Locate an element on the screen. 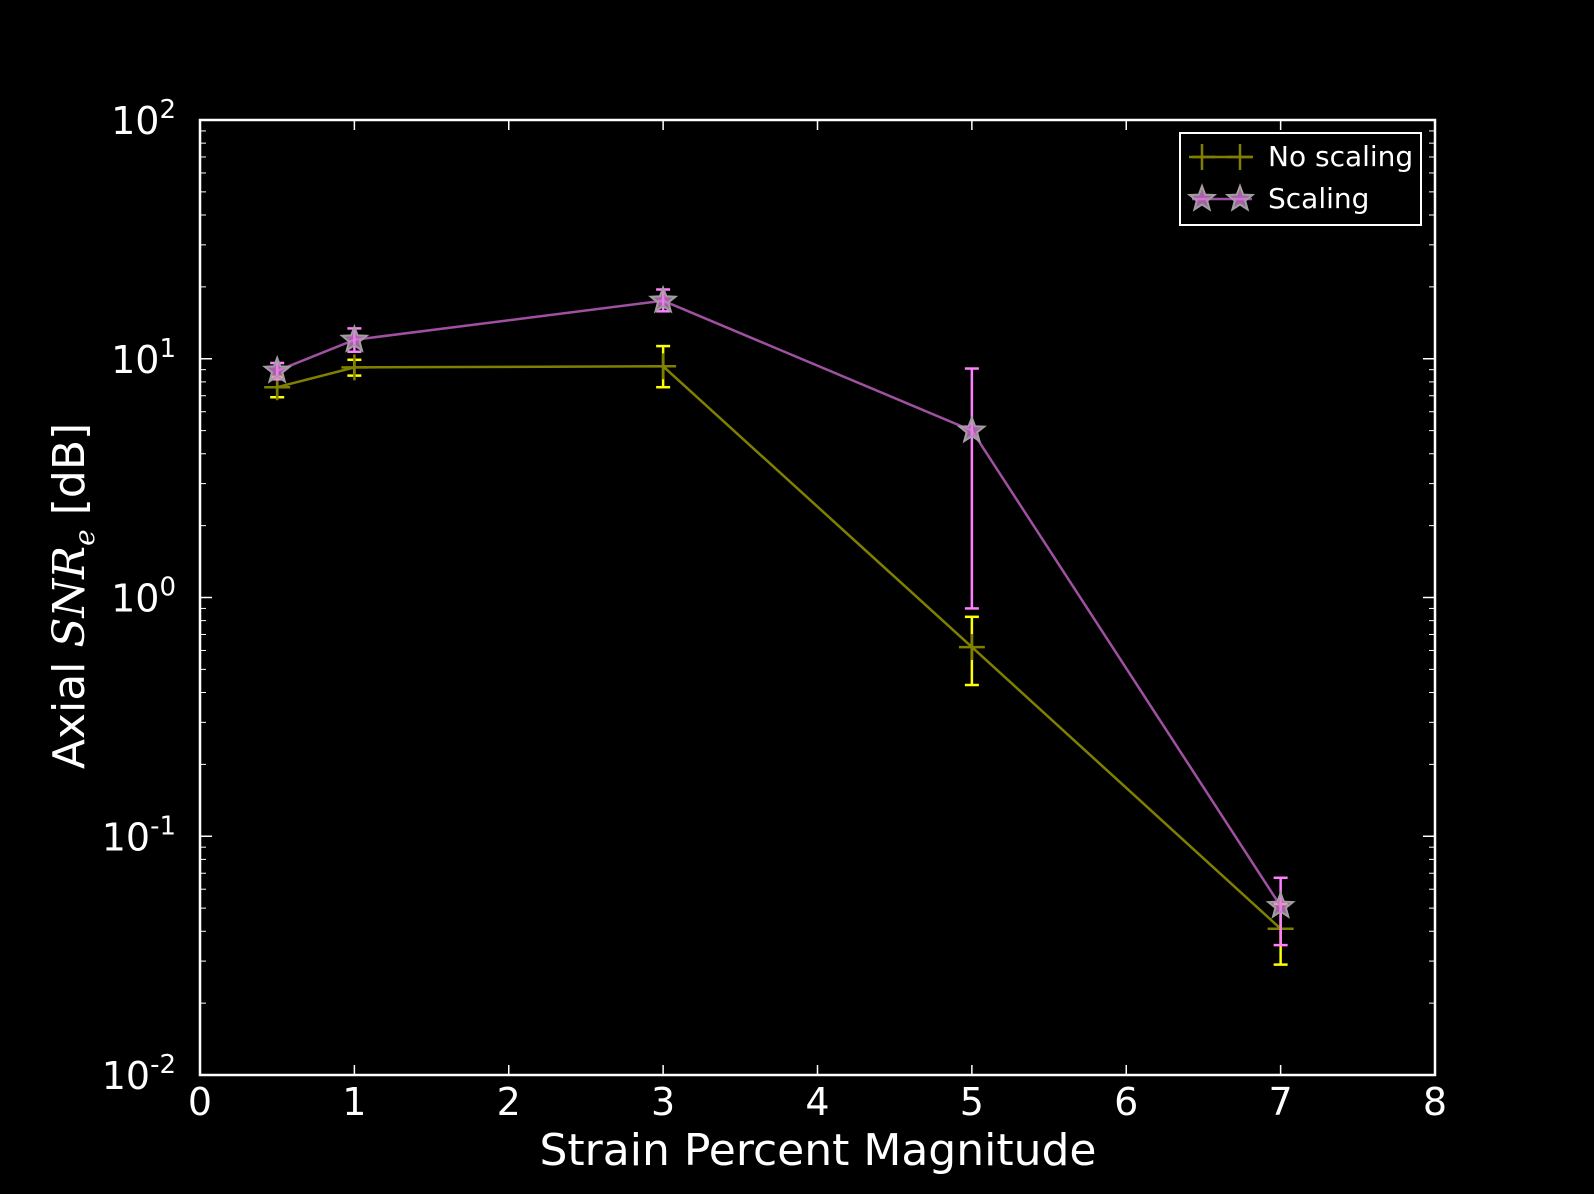 Image resolution: width=1594 pixels, height=1194 pixels. x-tick-label: 1 is located at coordinates (354, 1102).